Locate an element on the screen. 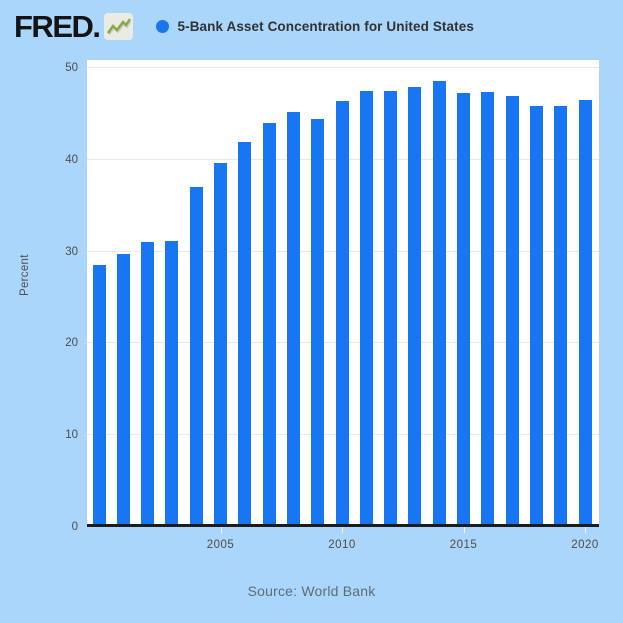 This screenshot has width=623, height=623. x-tick-label: 2015 is located at coordinates (463, 545).